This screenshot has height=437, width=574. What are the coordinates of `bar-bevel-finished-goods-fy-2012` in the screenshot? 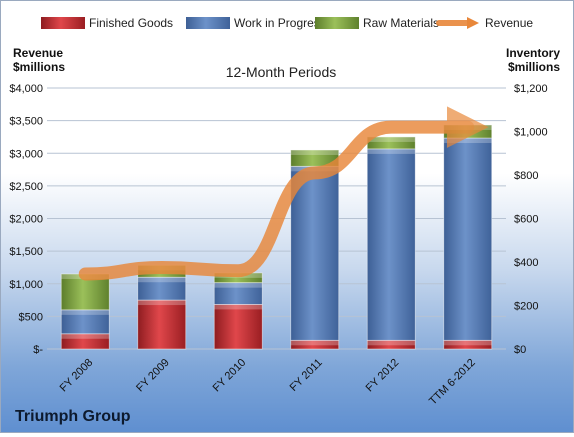 It's located at (391, 342).